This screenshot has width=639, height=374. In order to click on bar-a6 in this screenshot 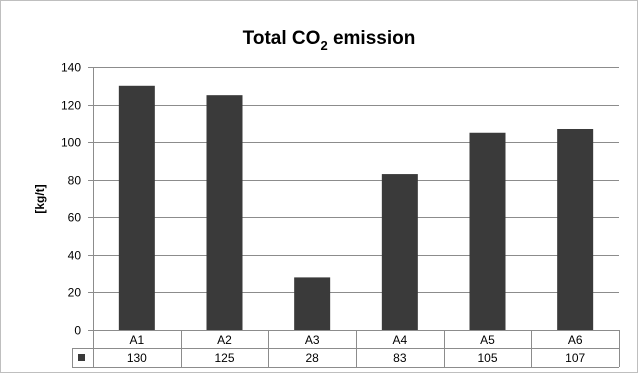, I will do `click(575, 229)`.